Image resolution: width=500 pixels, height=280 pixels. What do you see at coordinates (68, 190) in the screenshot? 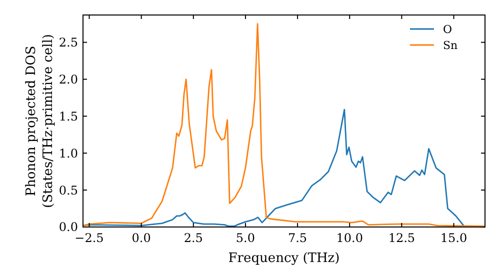
I see `y-tick-label: 0.5` at bounding box center [68, 190].